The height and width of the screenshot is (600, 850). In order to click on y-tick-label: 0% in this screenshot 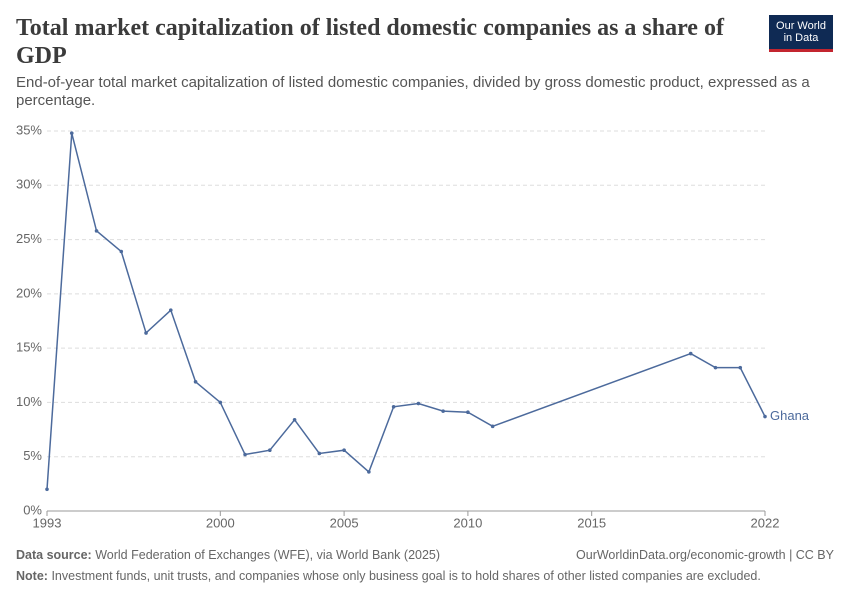, I will do `click(32, 509)`.